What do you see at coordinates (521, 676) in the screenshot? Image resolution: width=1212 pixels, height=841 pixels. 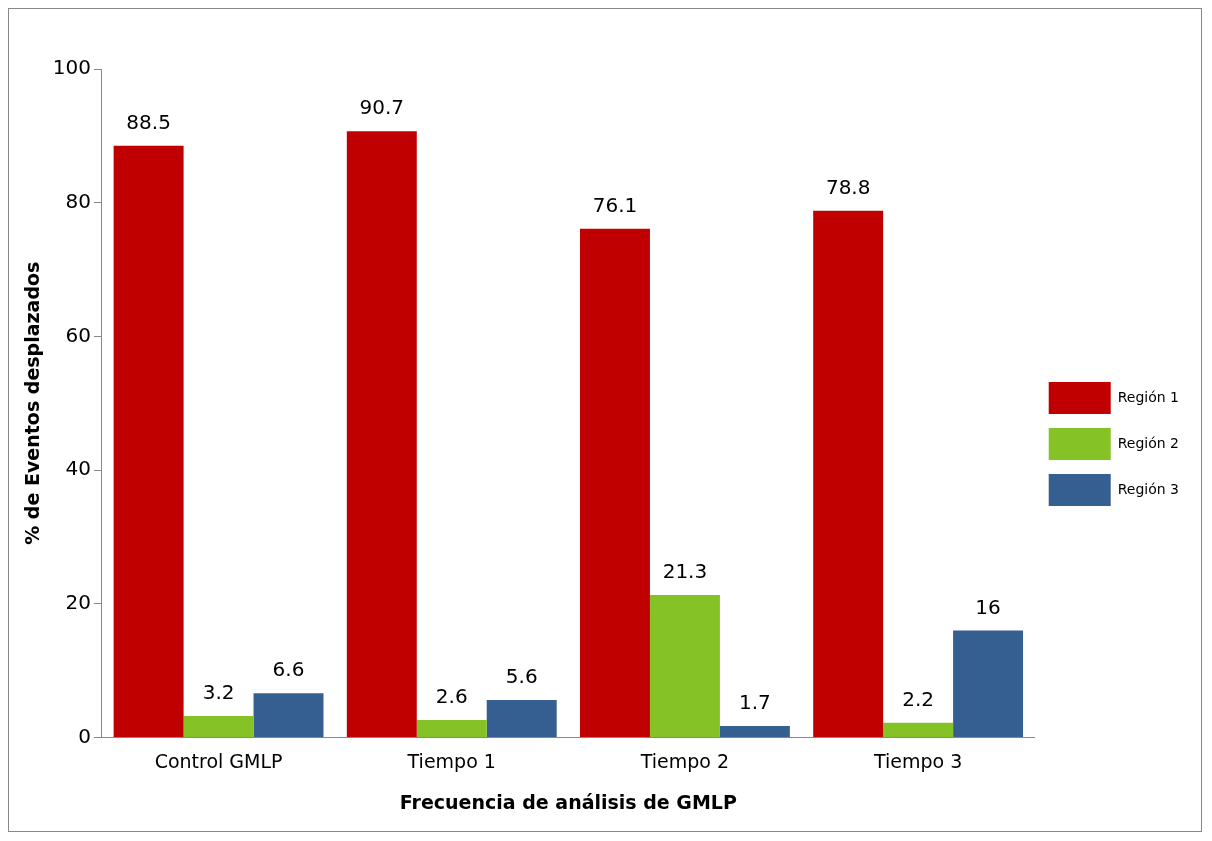 I see `data-label: 5.6` at bounding box center [521, 676].